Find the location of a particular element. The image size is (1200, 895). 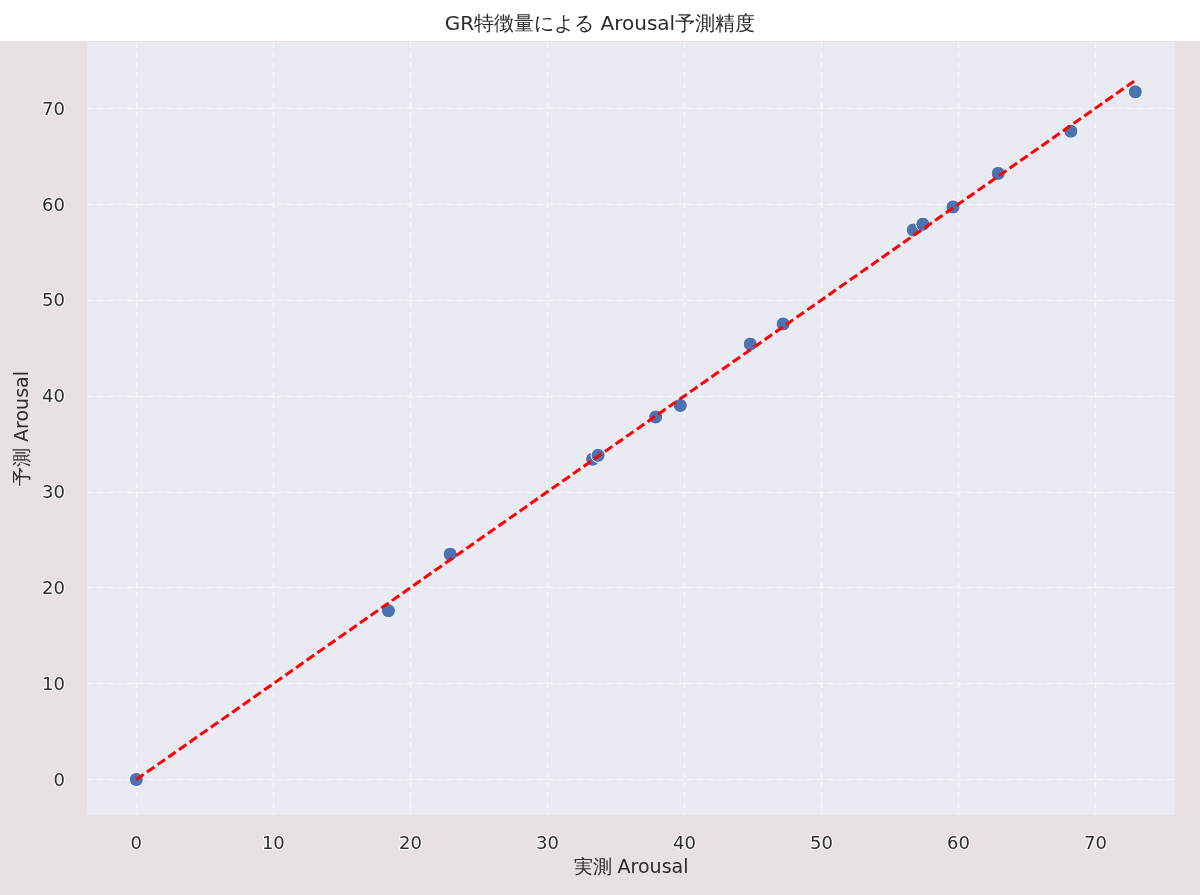

x-axis-title: 実測 Arousal is located at coordinates (631, 866).